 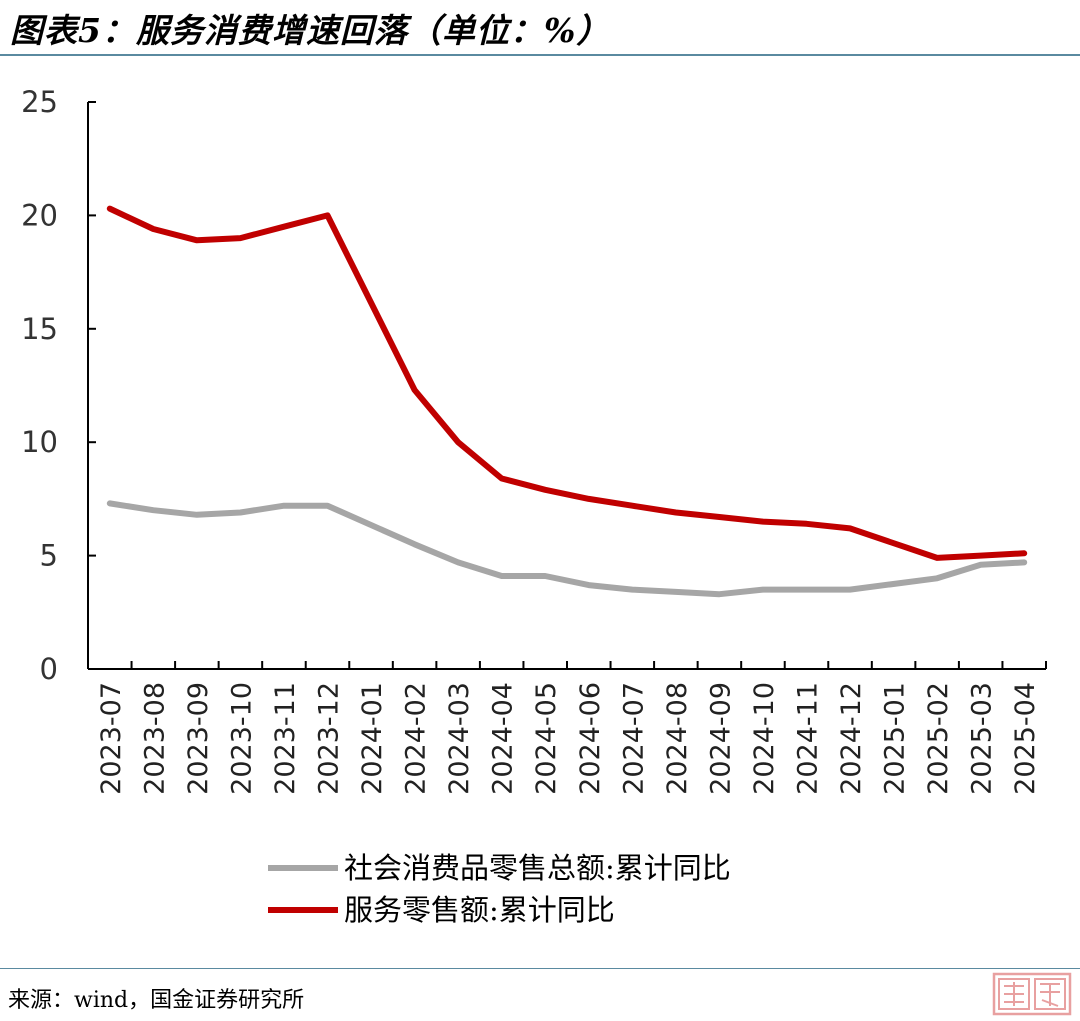 What do you see at coordinates (154, 738) in the screenshot?
I see `x-tick-label: 2023-08` at bounding box center [154, 738].